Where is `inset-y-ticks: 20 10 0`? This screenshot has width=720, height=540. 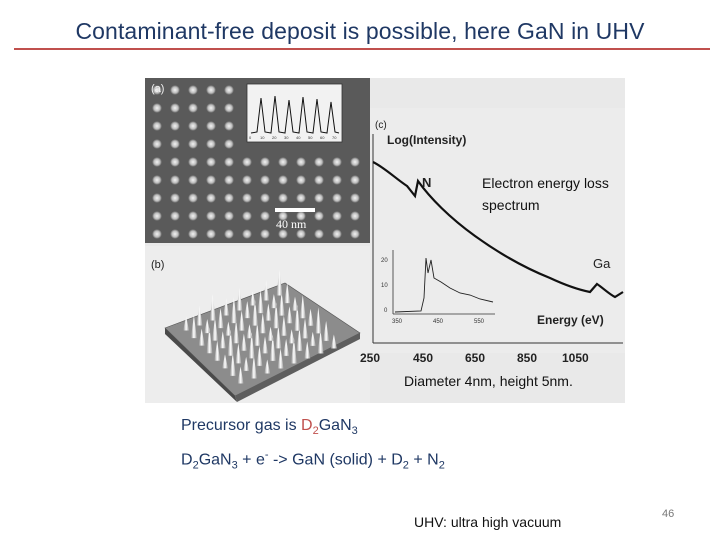
inset-y-ticks: 20 10 0 is located at coordinates (384, 286).